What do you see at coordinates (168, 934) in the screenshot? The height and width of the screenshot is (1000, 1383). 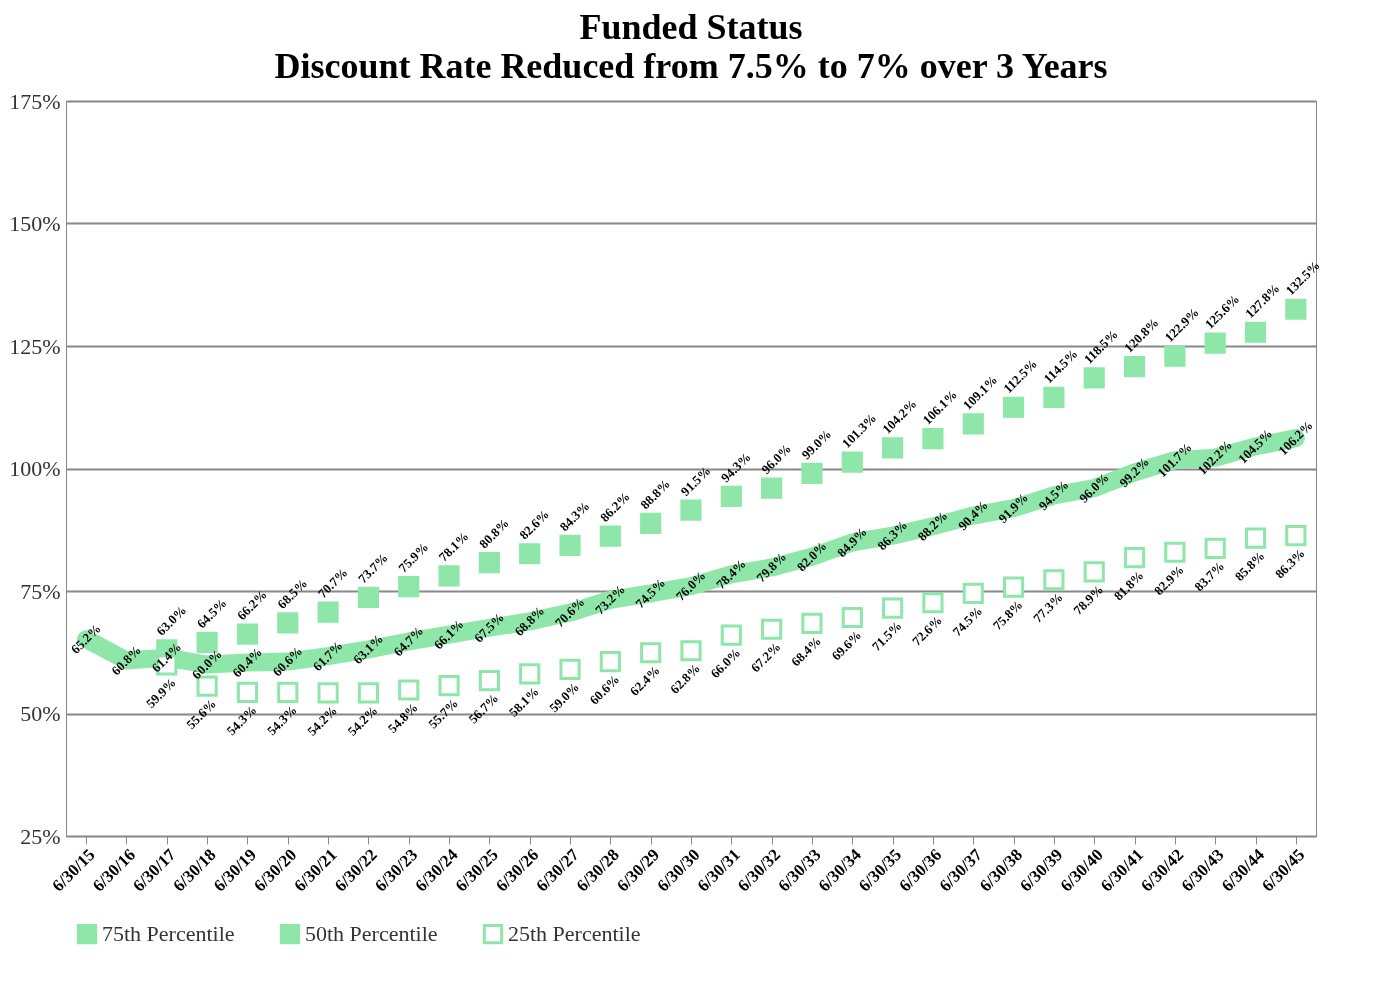 I see `legend-label: 75th Percentile` at bounding box center [168, 934].